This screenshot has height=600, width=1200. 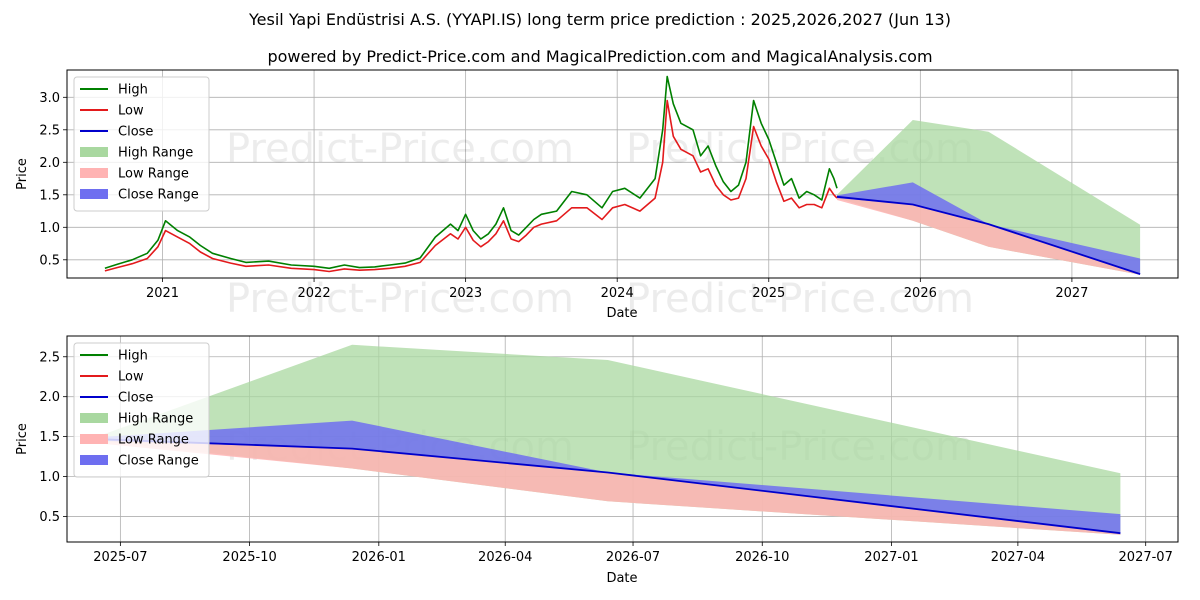 I want to click on x-tick-label: 2026-10, so click(x=762, y=557).